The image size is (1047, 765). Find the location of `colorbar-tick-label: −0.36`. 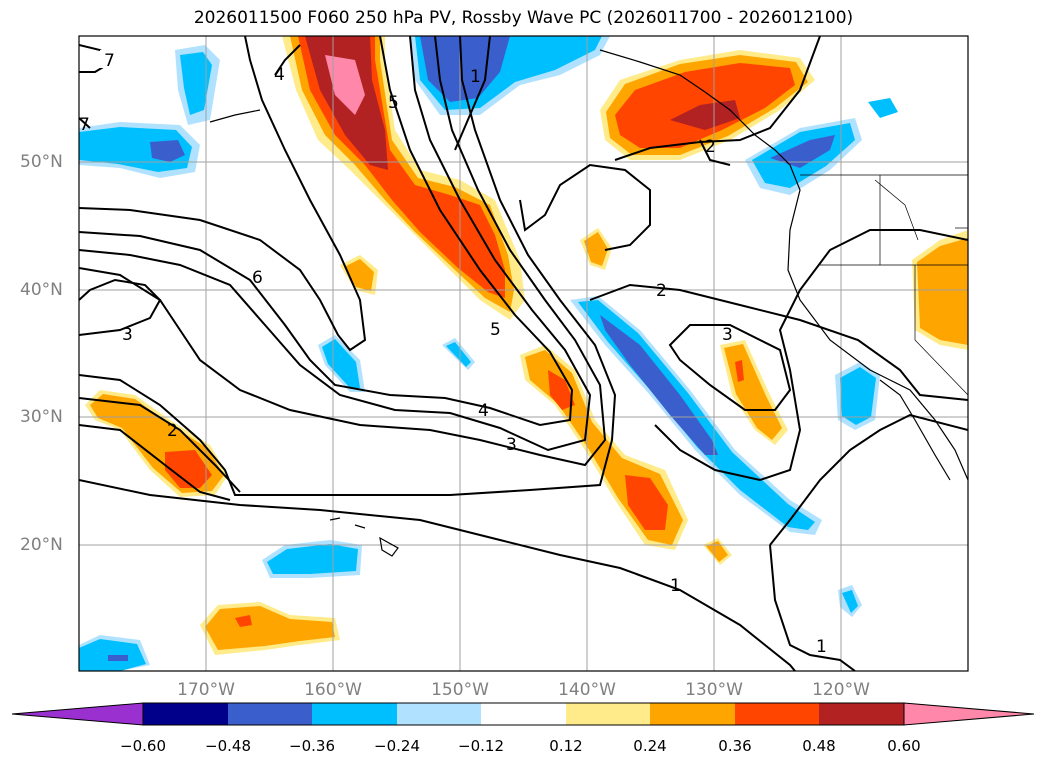

colorbar-tick-label: −0.36 is located at coordinates (312, 746).